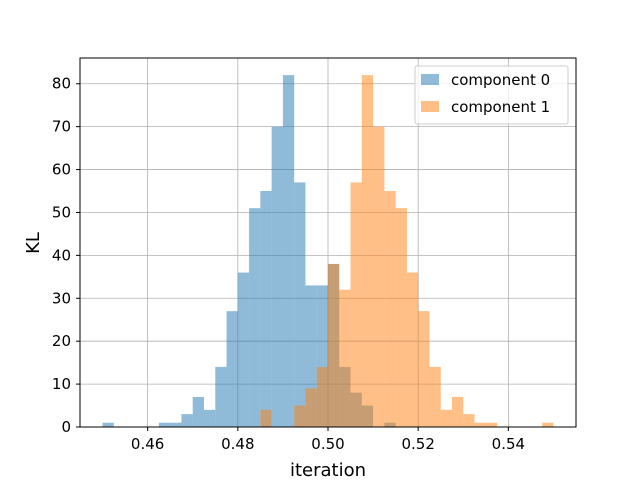  I want to click on x-tick-label: 0.48, so click(237, 444).